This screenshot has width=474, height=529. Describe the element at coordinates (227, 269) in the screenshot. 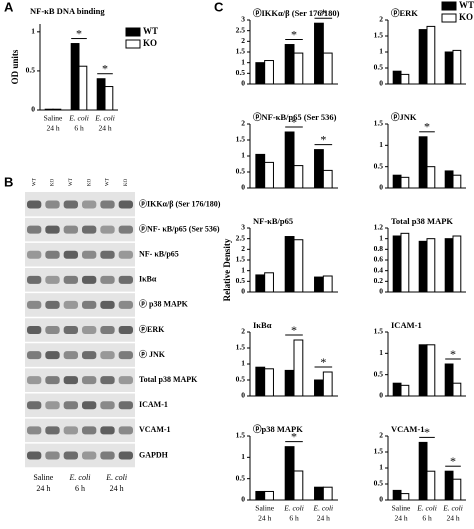

I see `y-axis-label: Relative Density` at that location.